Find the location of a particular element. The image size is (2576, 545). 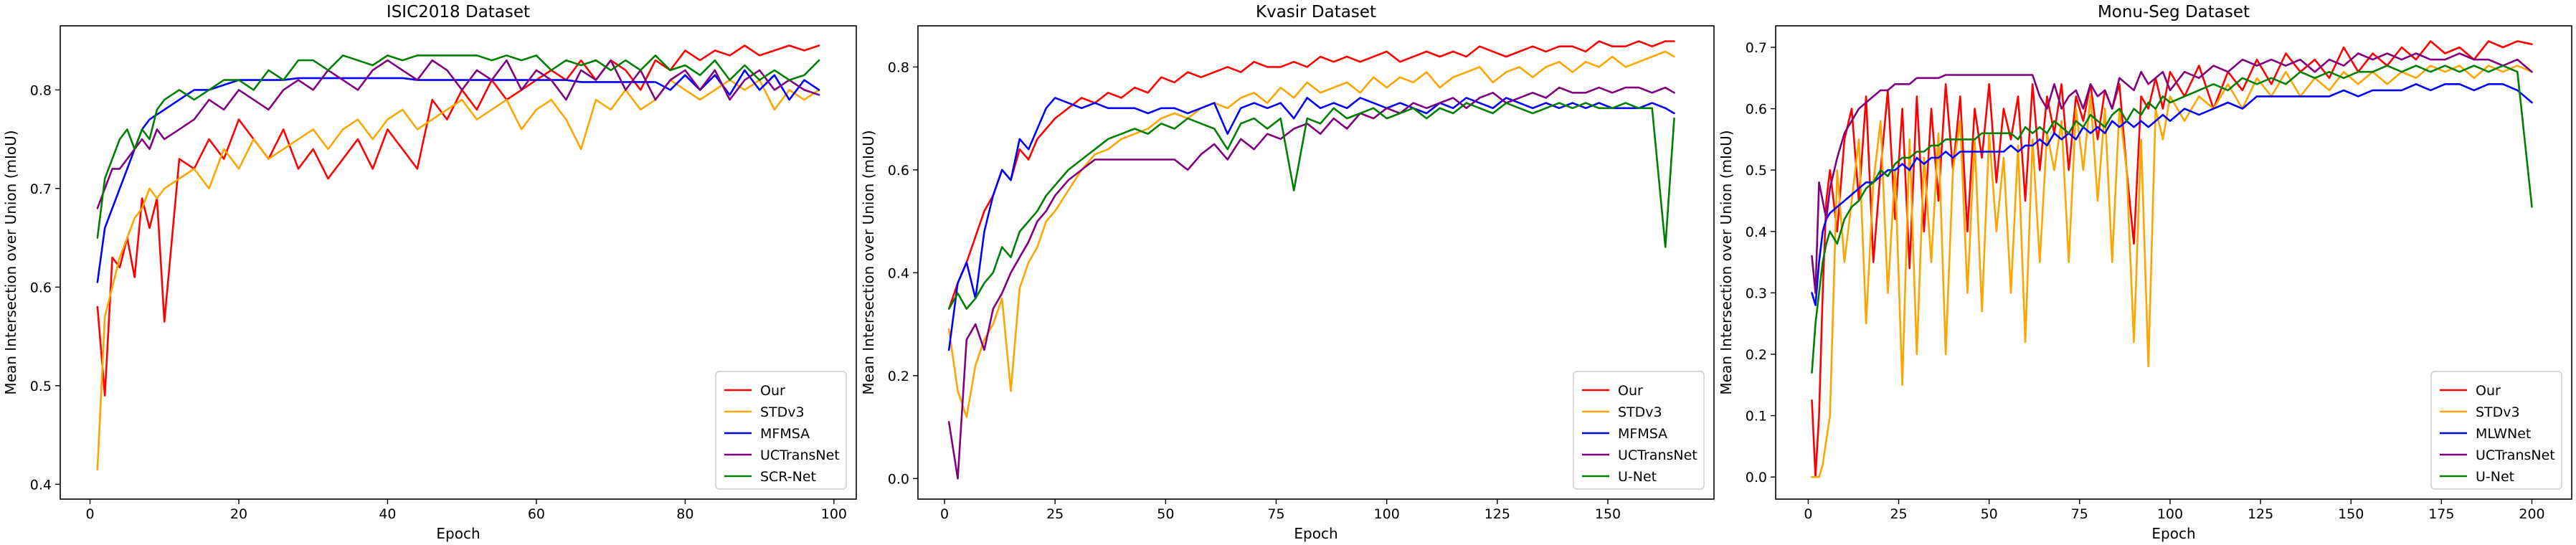

legend: Our STDv3 MFMSA UCTransNet SCR-Net is located at coordinates (781, 431).